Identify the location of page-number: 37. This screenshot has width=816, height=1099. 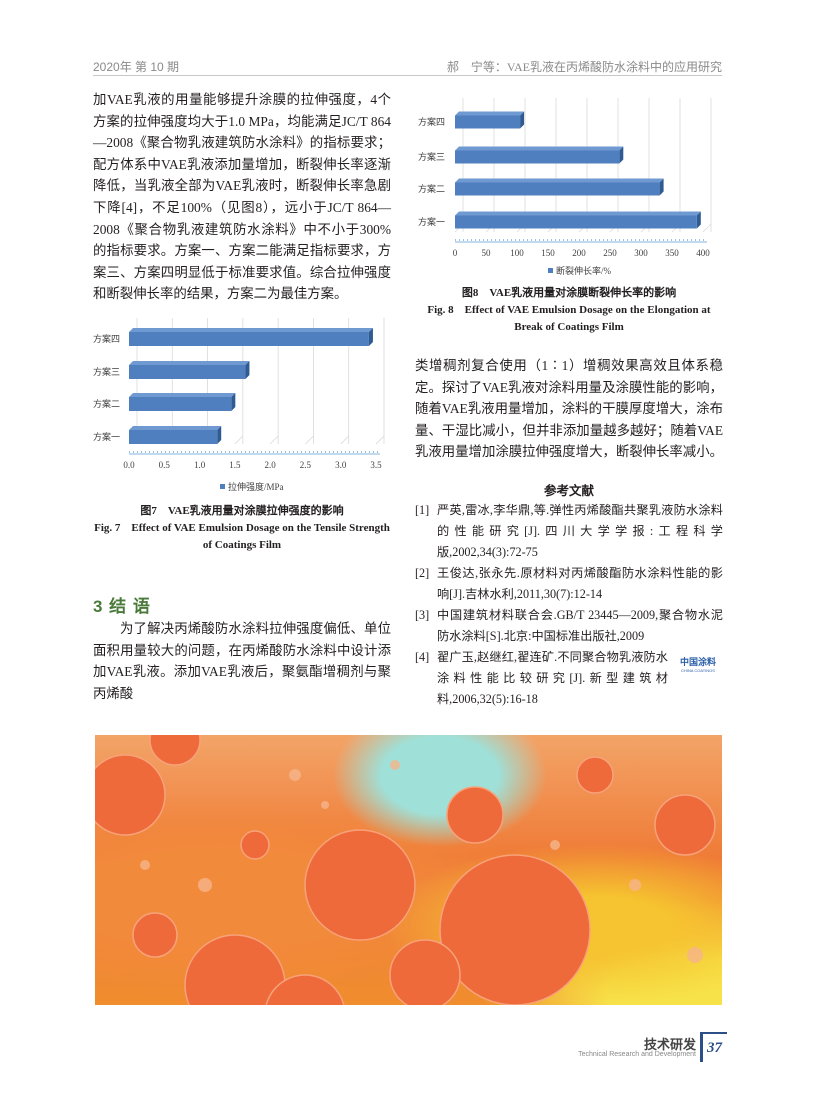
(714, 1048).